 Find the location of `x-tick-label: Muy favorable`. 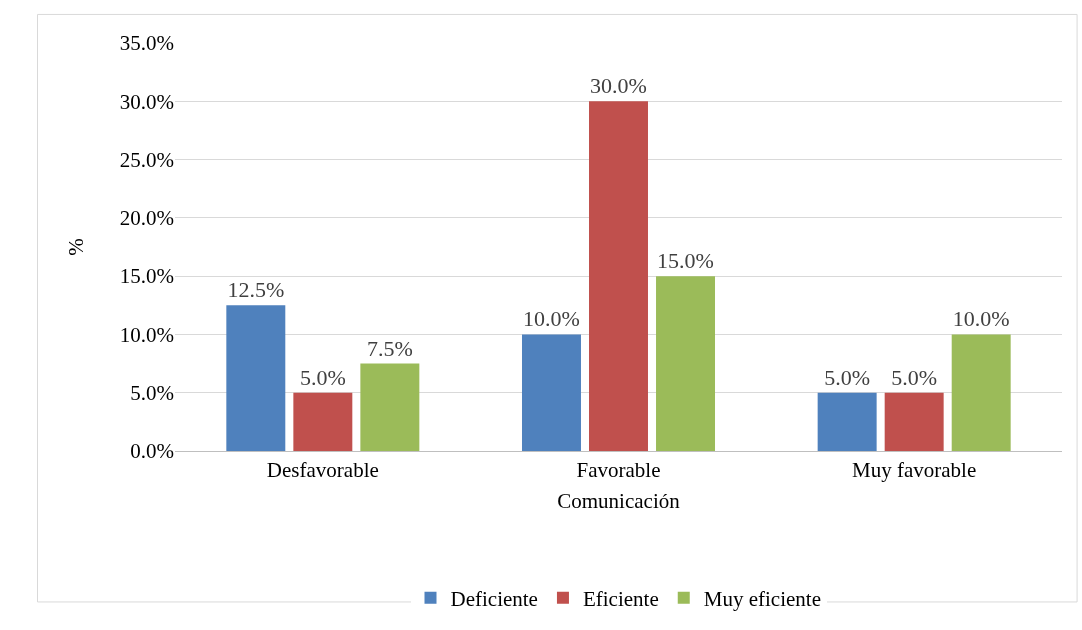

x-tick-label: Muy favorable is located at coordinates (914, 470).